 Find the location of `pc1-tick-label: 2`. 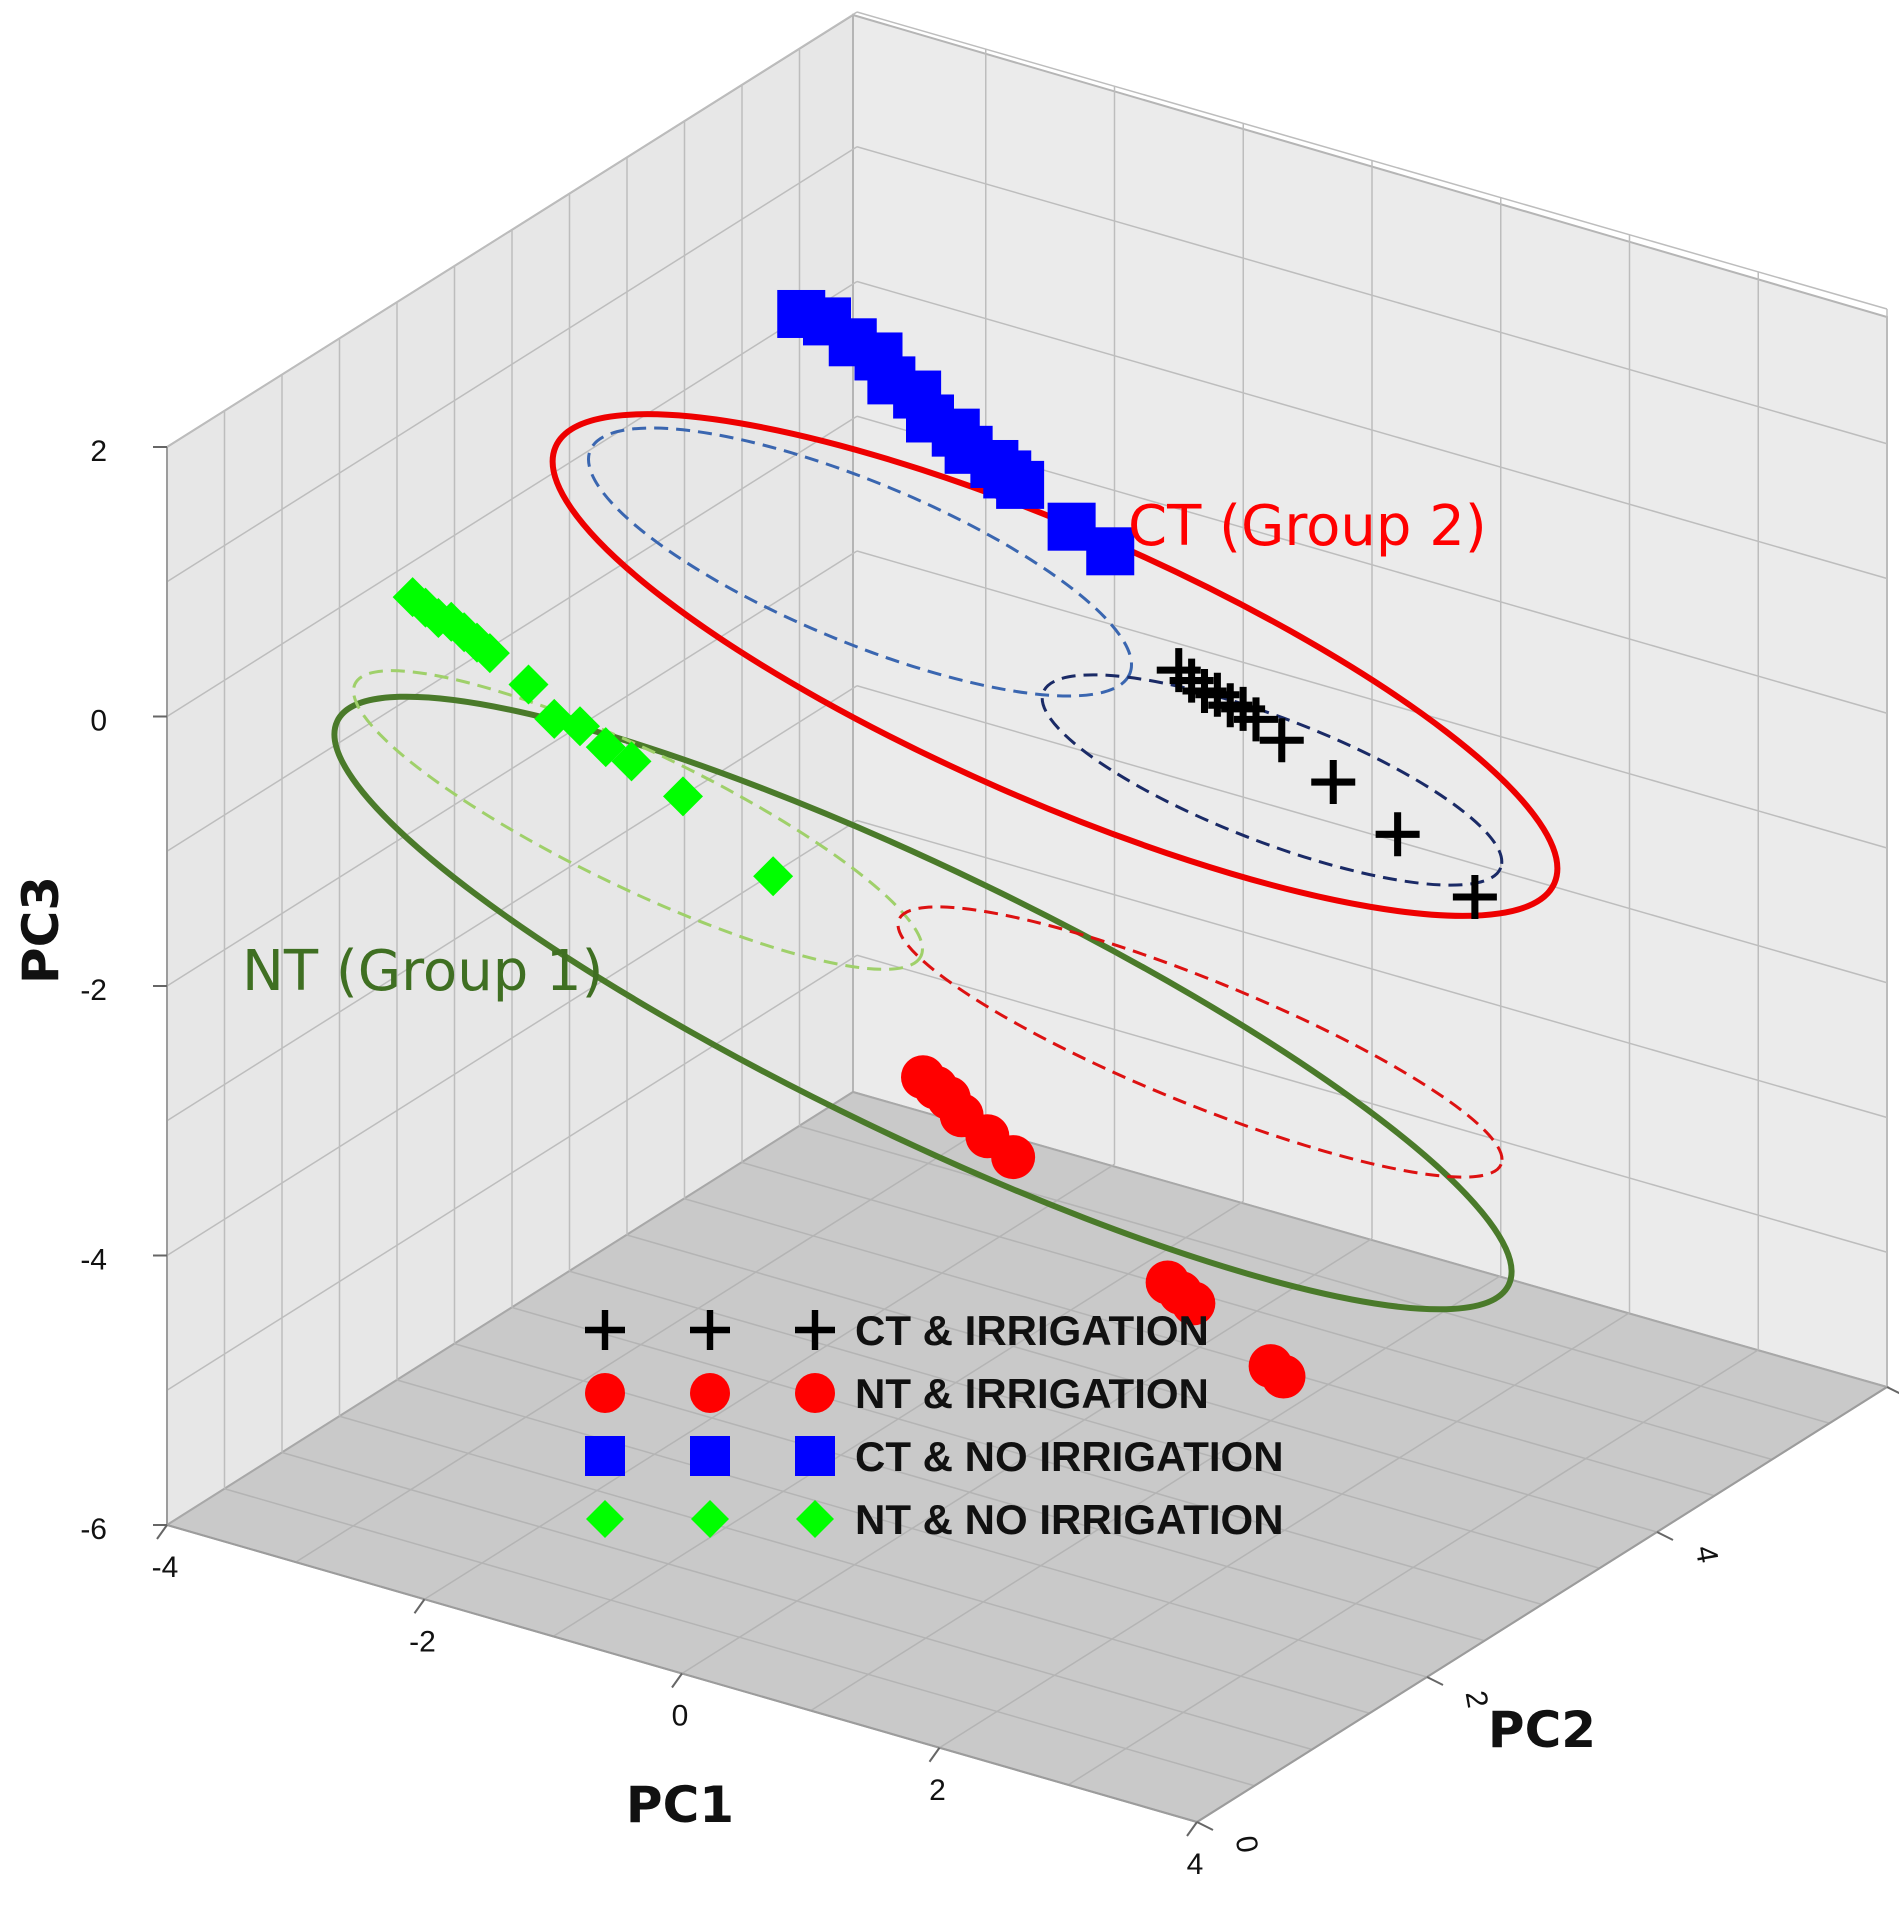

pc1-tick-label: 2 is located at coordinates (937, 1790).